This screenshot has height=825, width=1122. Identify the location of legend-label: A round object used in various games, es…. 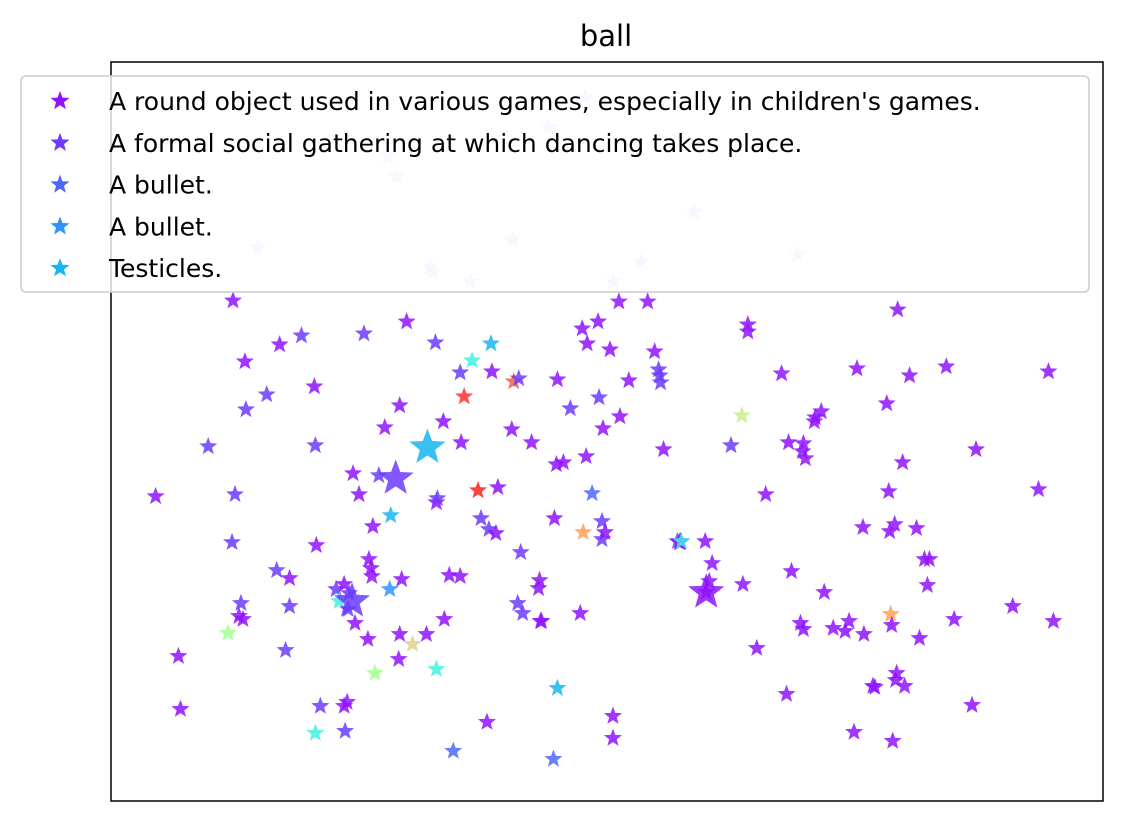
(545, 101).